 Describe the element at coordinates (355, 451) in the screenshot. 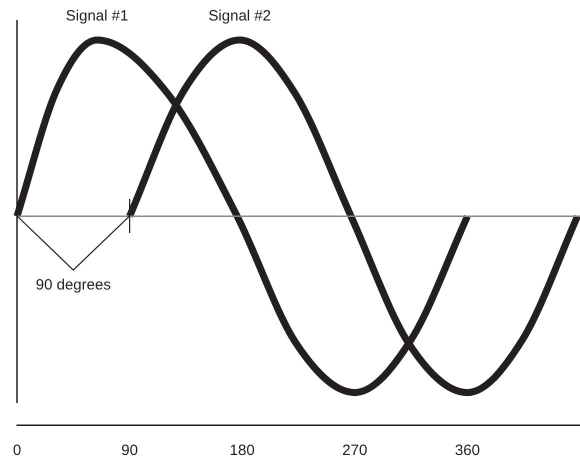

I see `x-tick-label: 270` at that location.